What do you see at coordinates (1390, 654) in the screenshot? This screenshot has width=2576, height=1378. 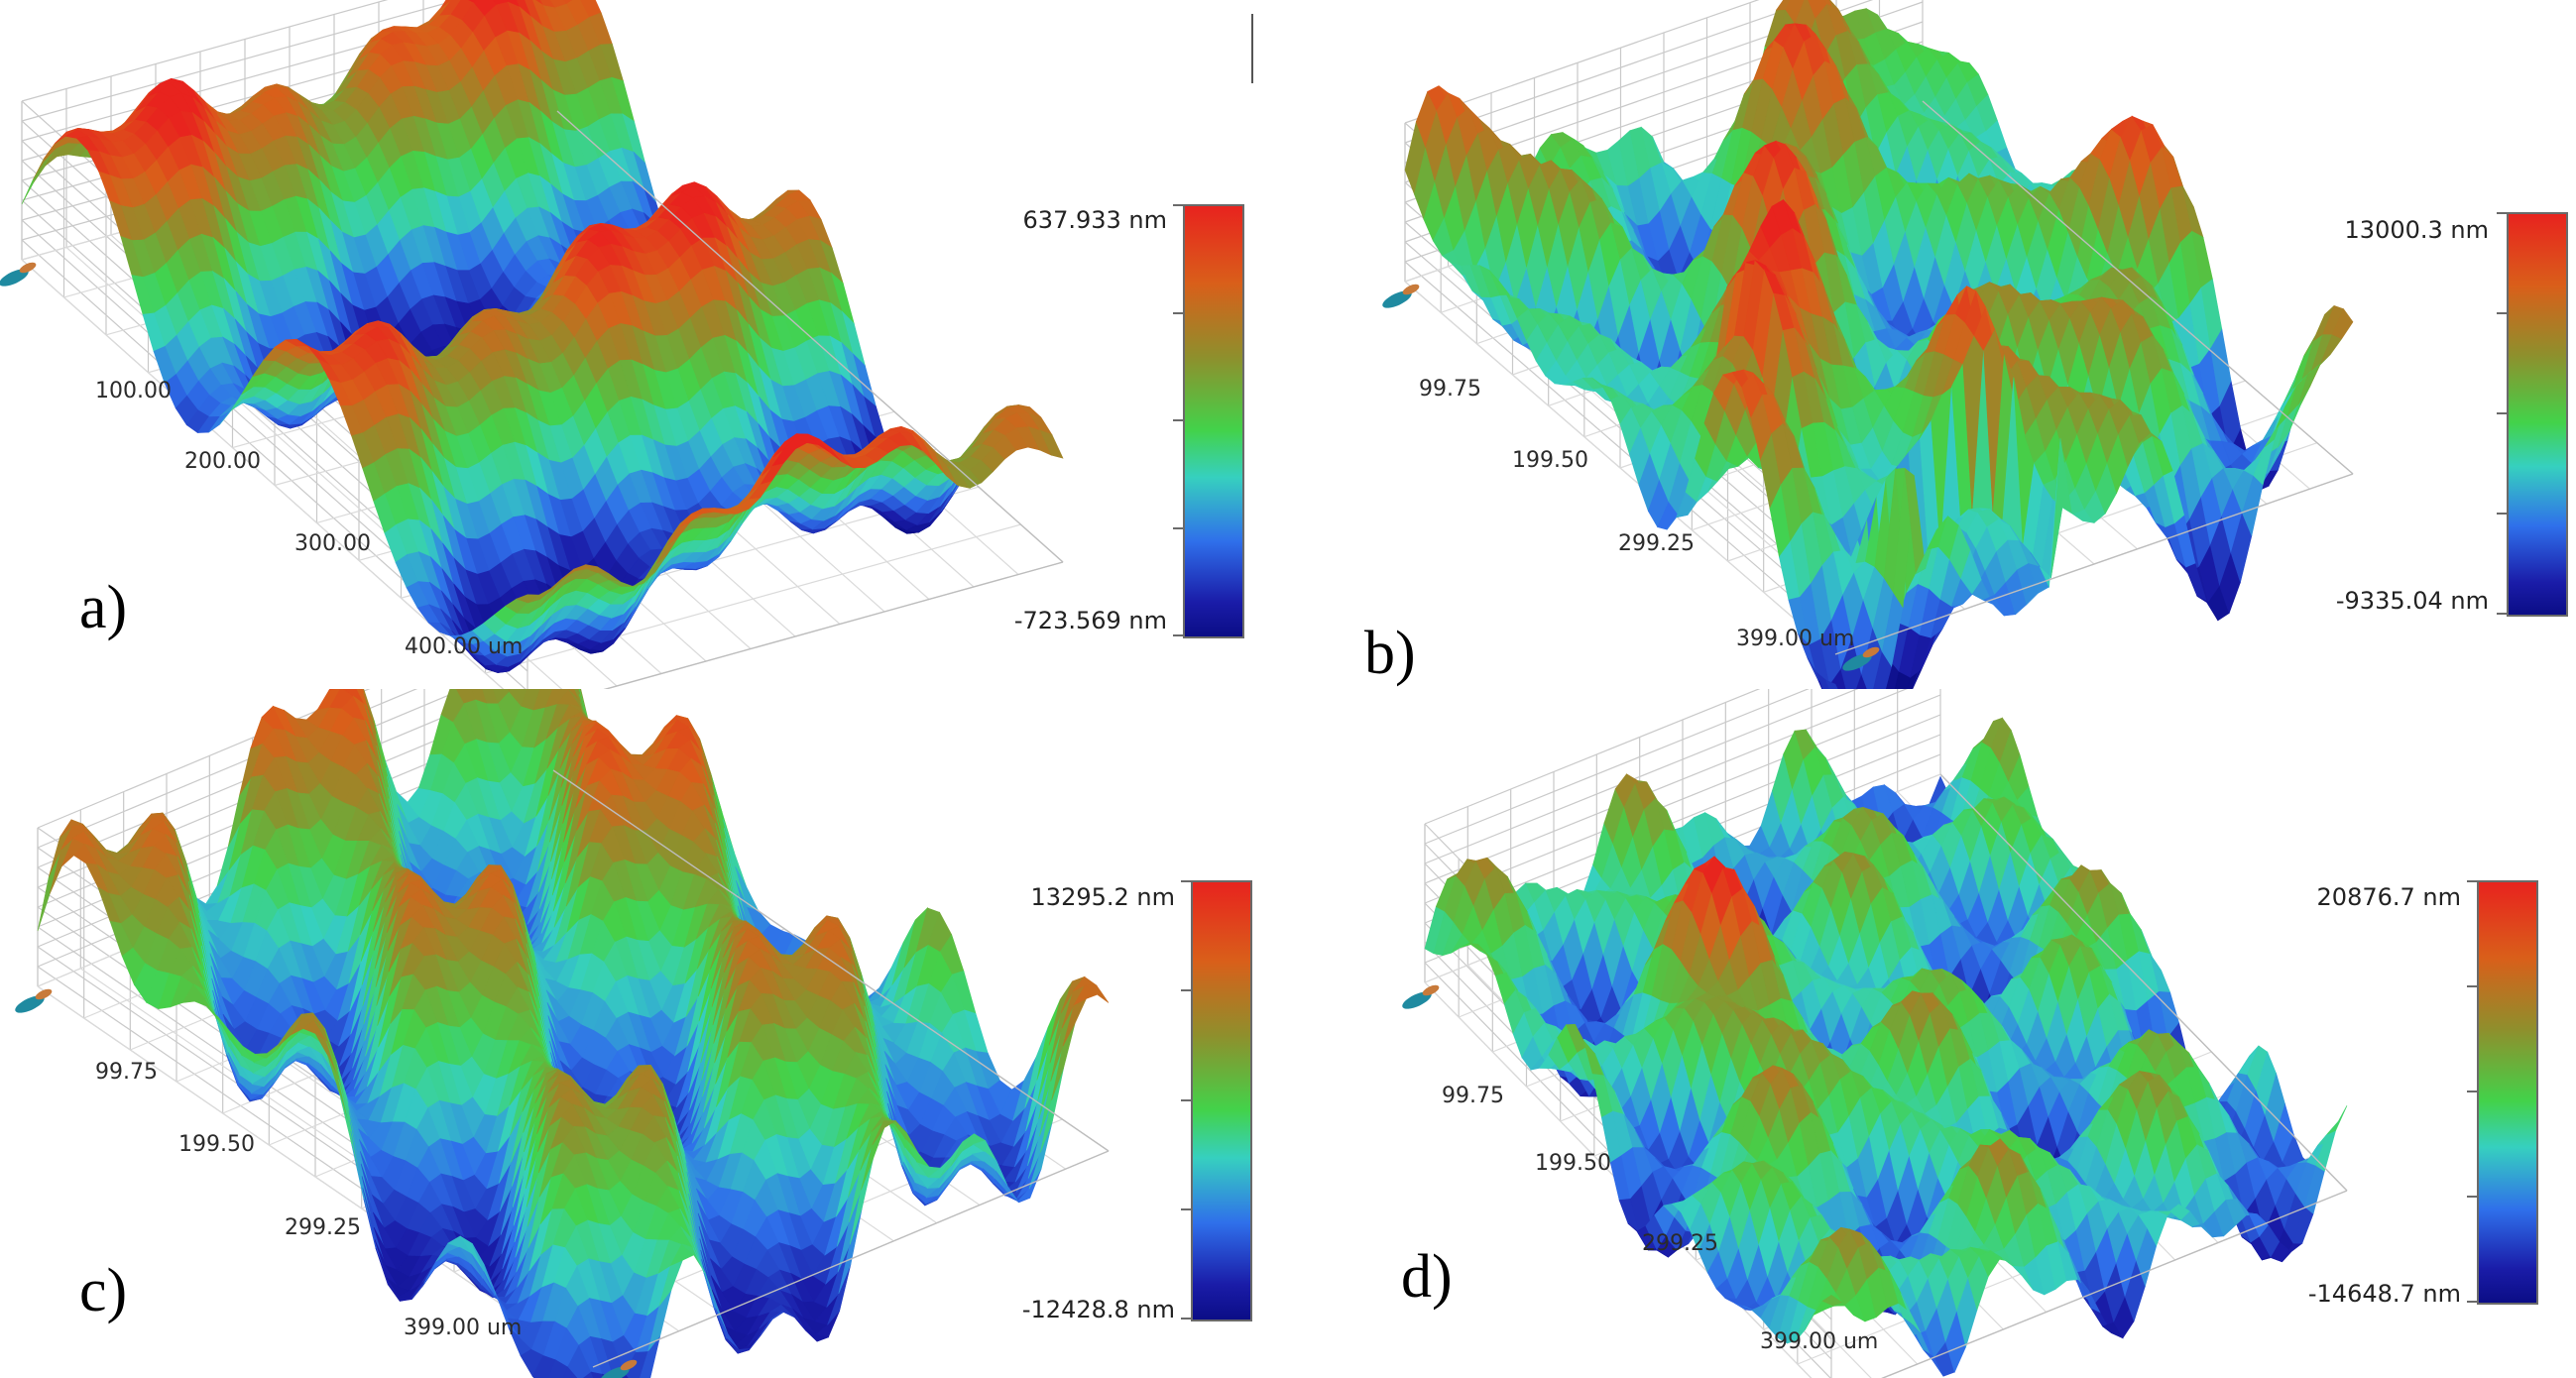 I see `panel-label-b: b)` at bounding box center [1390, 654].